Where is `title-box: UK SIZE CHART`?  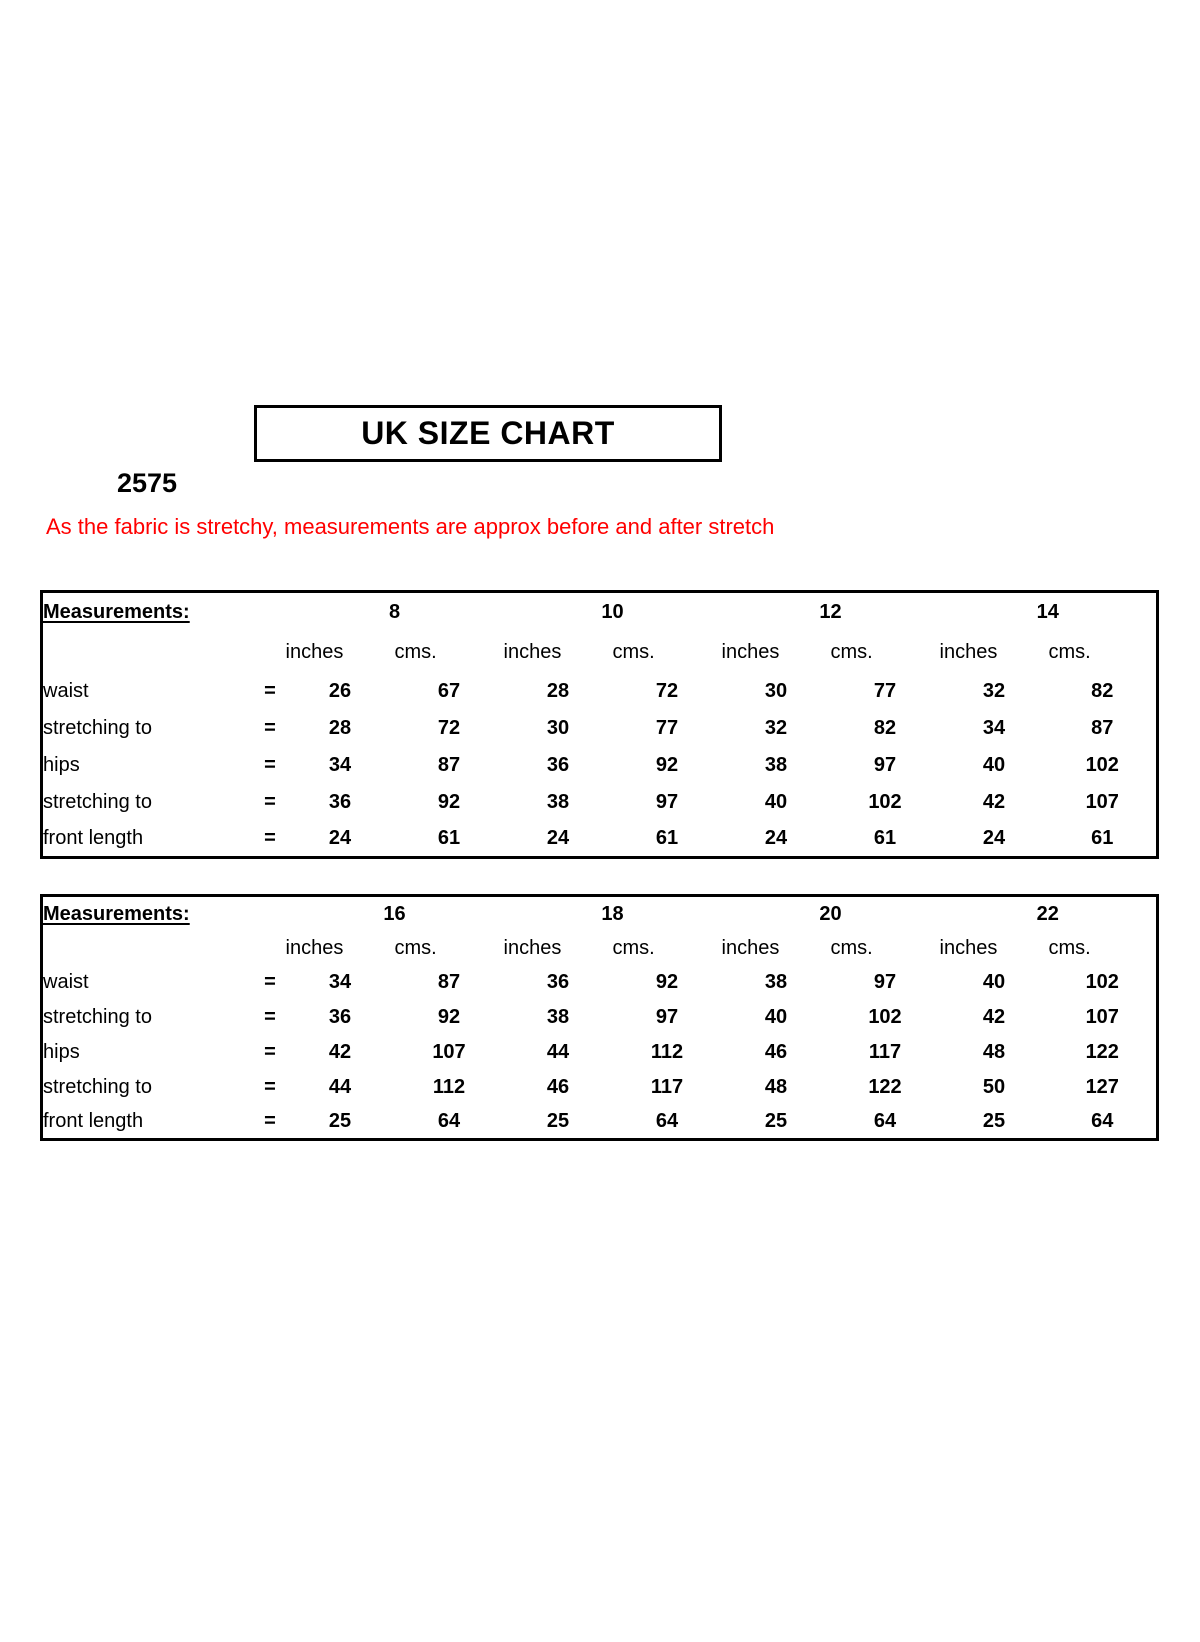
title-box: UK SIZE CHART is located at coordinates (488, 433).